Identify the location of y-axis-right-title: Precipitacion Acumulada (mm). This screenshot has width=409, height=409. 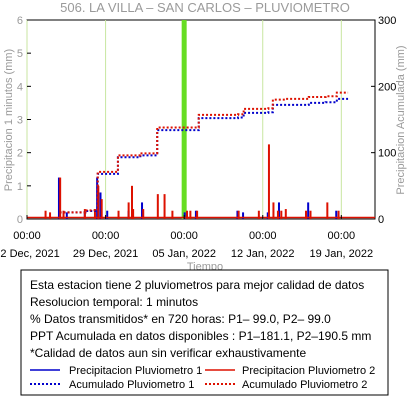
(401, 119).